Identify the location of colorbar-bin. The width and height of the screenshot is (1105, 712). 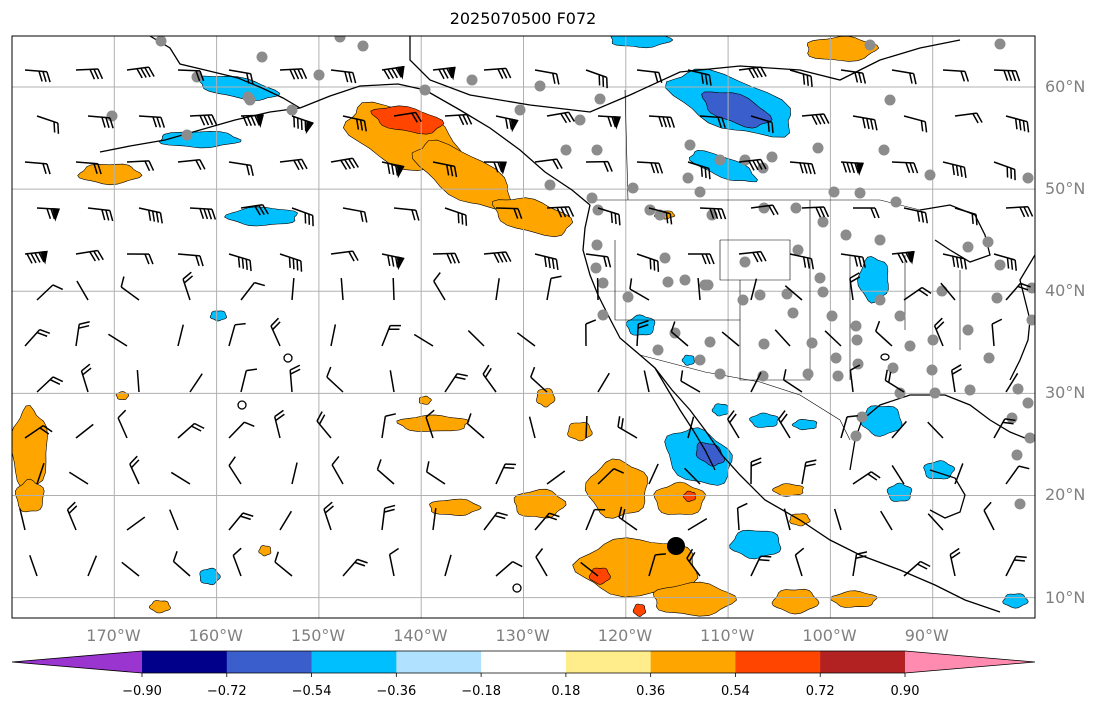
(693, 662).